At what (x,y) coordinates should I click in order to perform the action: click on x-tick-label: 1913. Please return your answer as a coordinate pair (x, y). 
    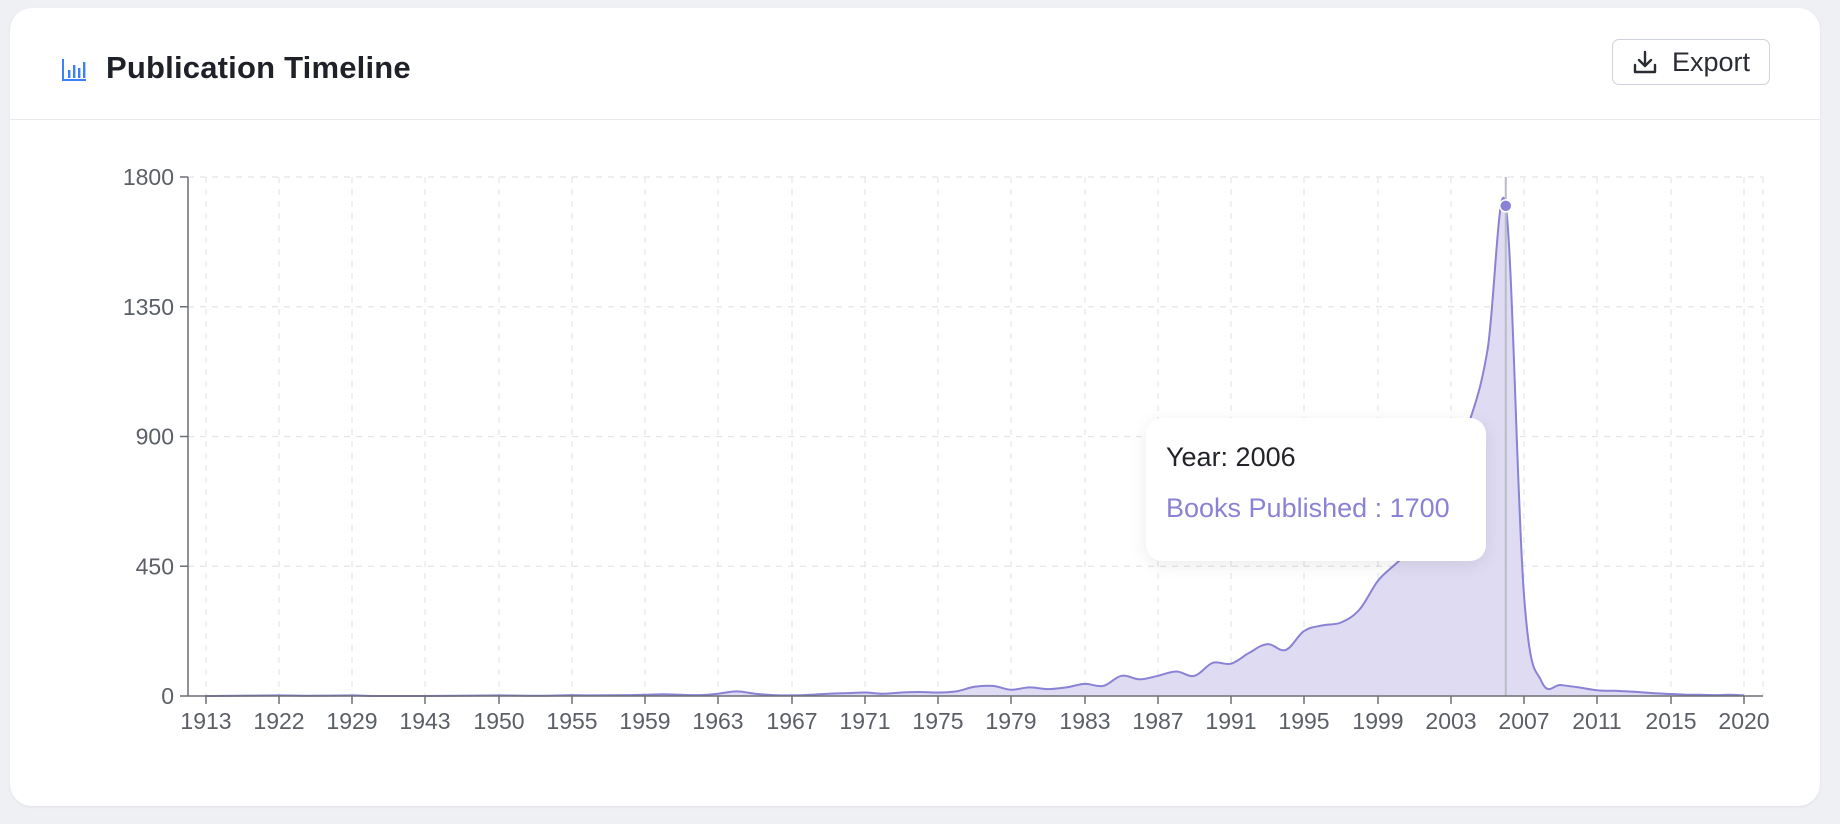
    Looking at the image, I should click on (205, 721).